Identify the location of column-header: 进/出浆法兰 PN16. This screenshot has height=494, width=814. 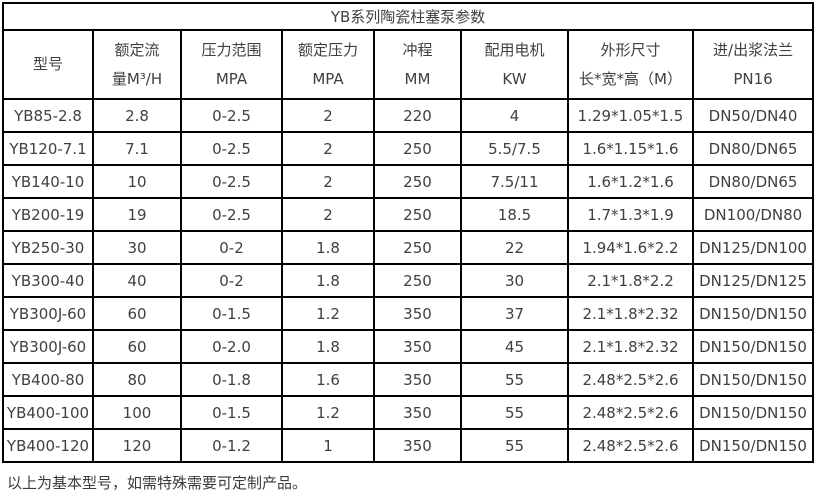
(752, 64).